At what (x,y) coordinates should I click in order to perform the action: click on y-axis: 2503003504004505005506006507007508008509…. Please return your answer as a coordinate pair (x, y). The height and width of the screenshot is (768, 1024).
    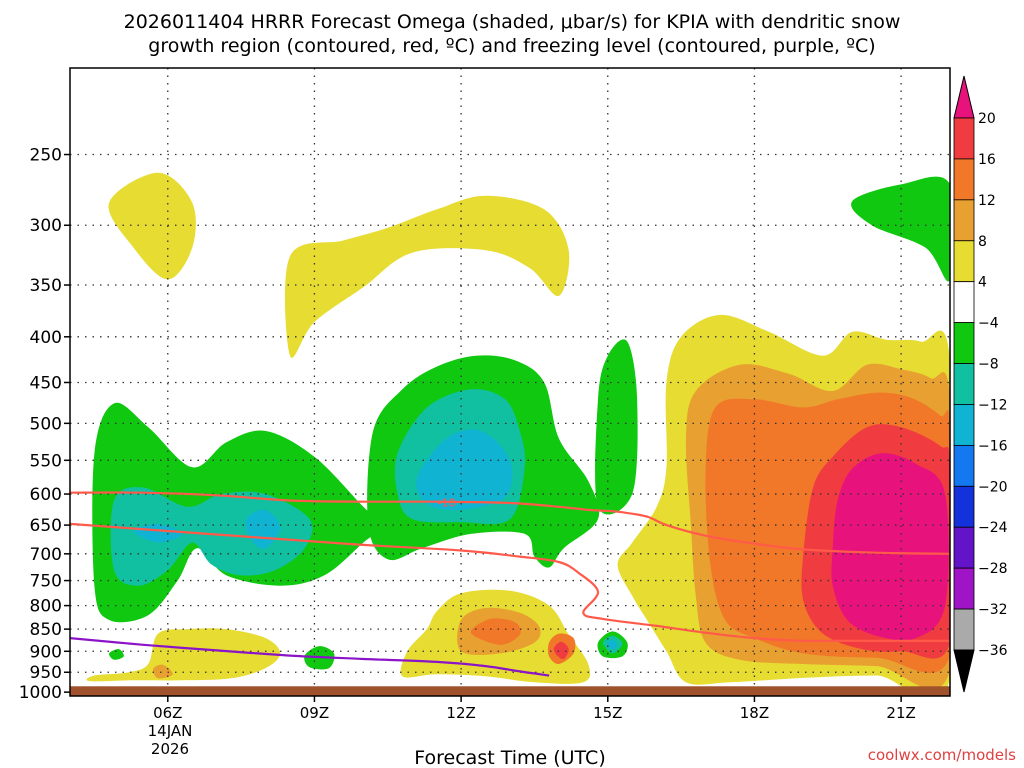
    Looking at the image, I should click on (44, 424).